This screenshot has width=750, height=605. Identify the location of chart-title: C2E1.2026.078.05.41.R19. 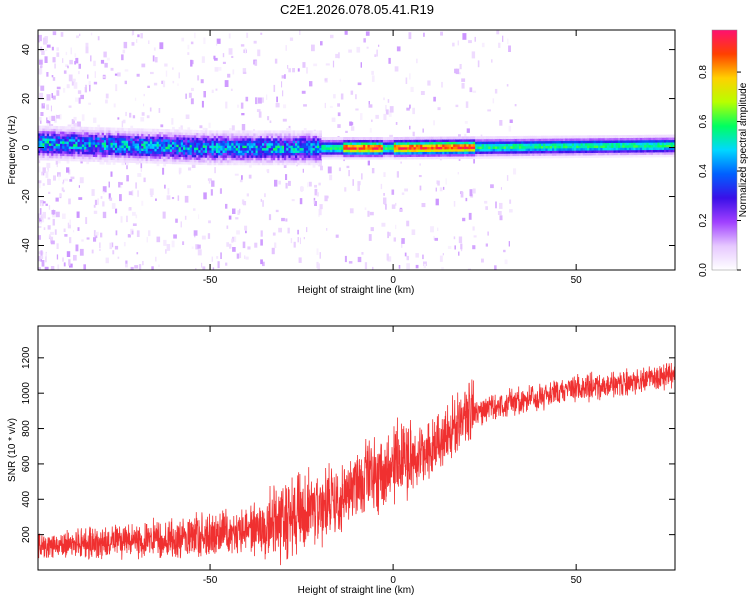
(357, 9).